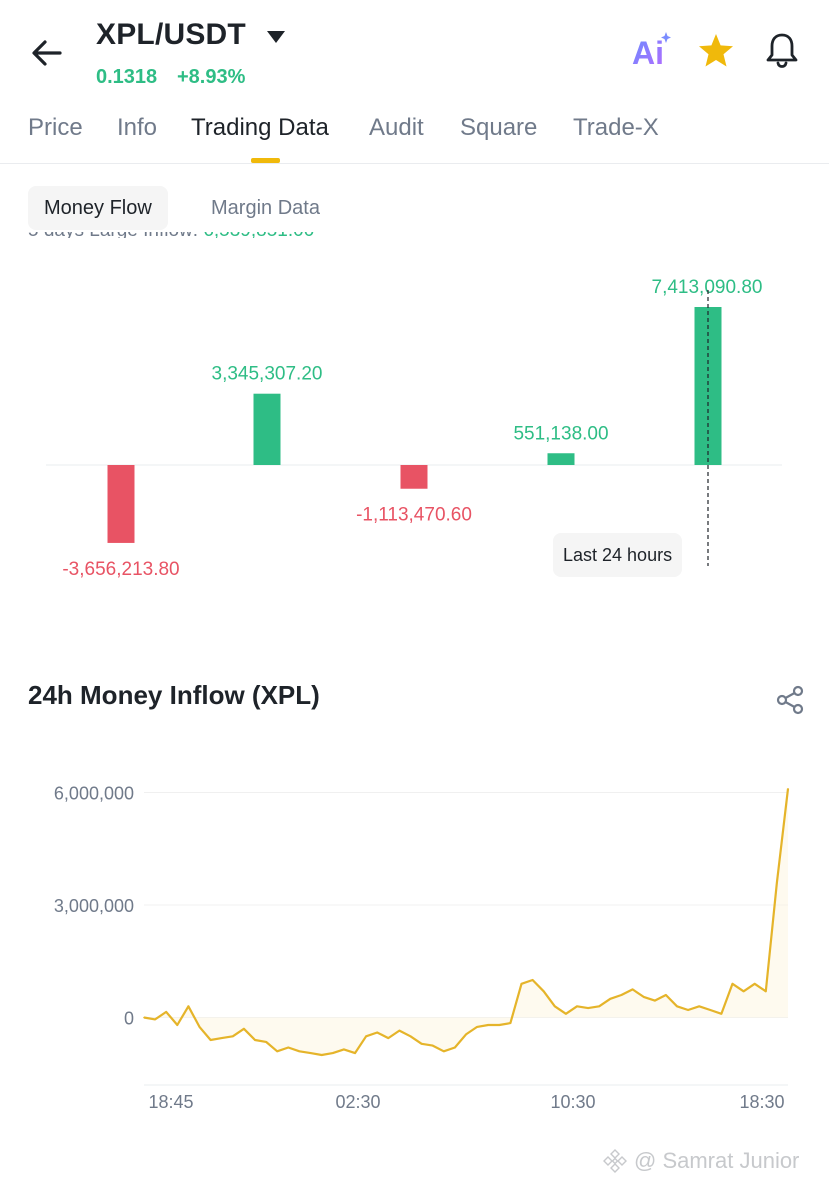 Image resolution: width=829 pixels, height=1187 pixels. Describe the element at coordinates (265, 208) in the screenshot. I see `subtab-margin-data: Margin Data` at that location.